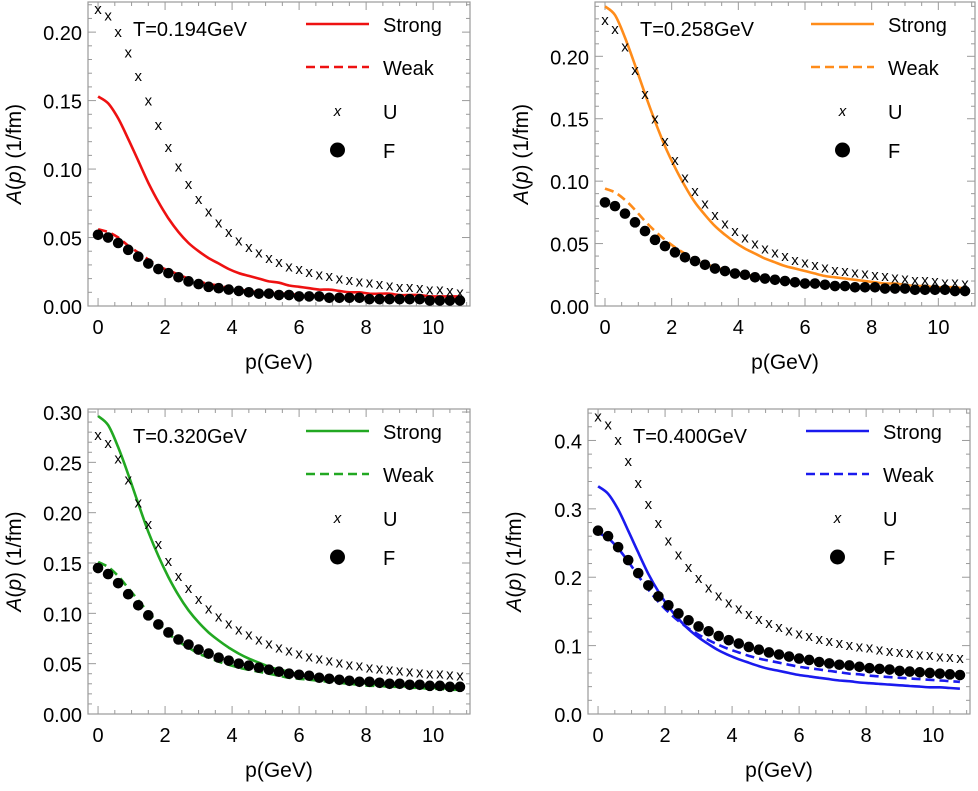  I want to click on legend-label: Weak, so click(909, 476).